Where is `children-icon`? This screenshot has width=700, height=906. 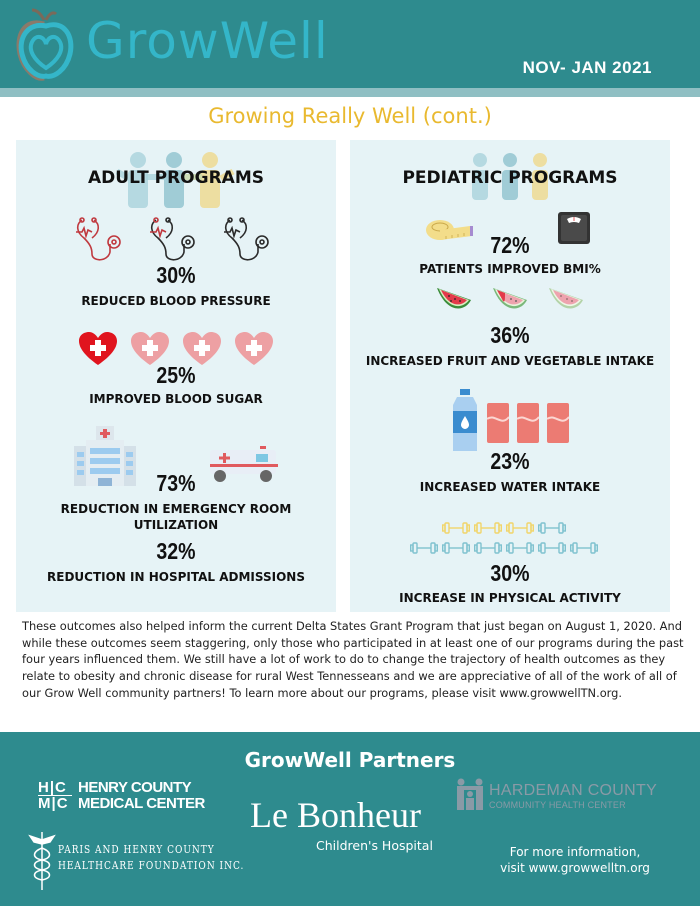 children-icon is located at coordinates (510, 176).